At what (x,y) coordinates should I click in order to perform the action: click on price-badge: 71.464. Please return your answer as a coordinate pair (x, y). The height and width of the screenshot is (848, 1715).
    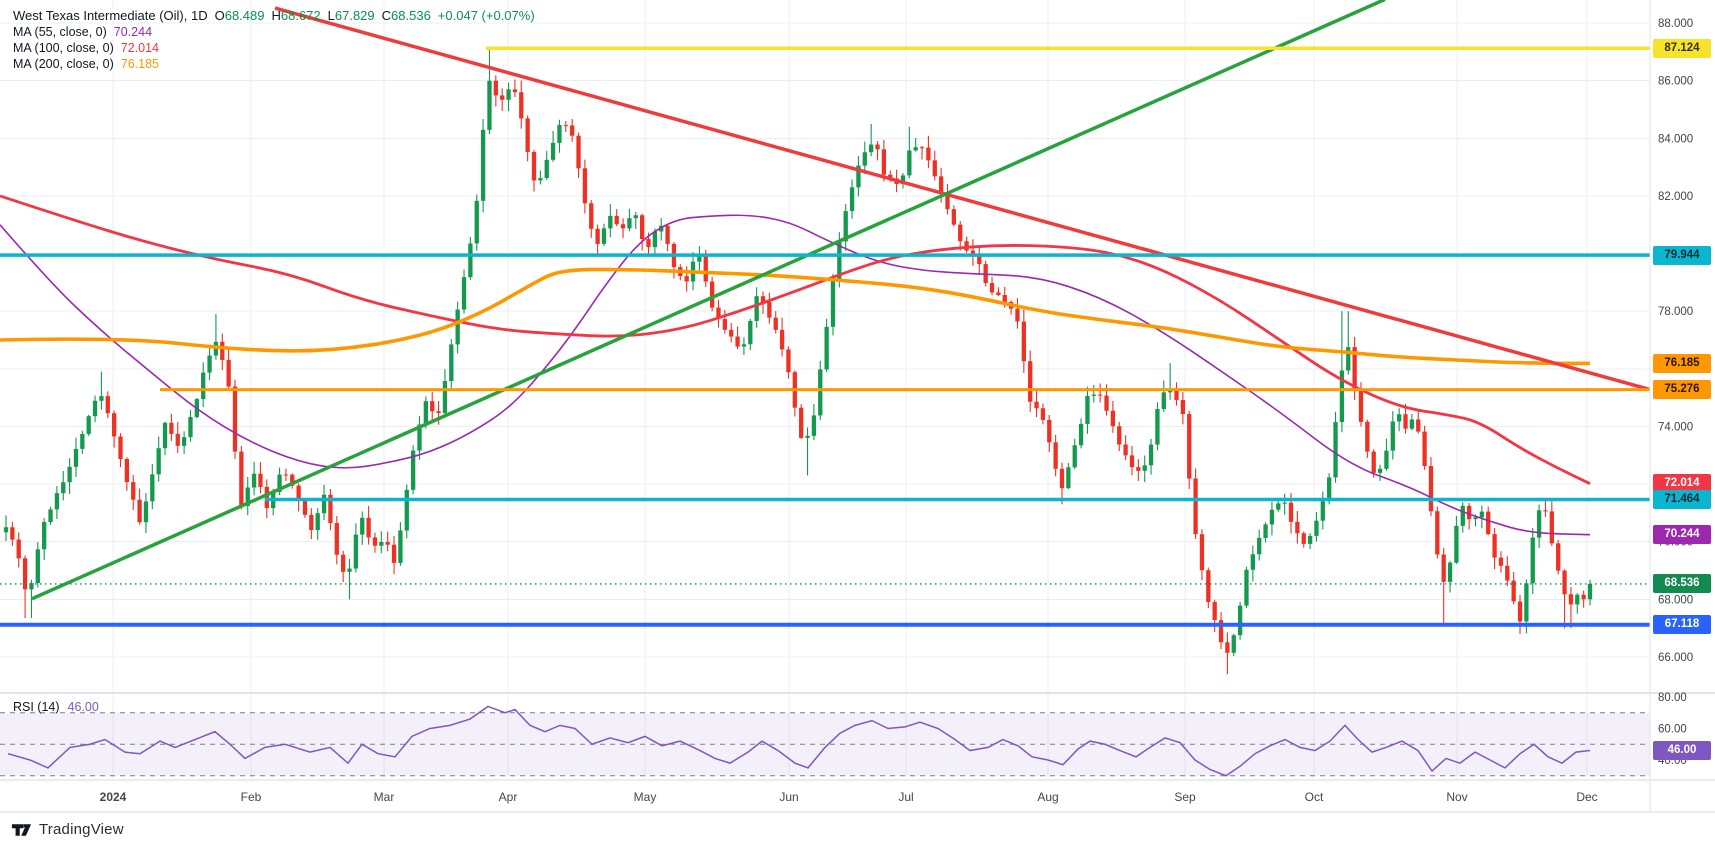
    Looking at the image, I should click on (1682, 500).